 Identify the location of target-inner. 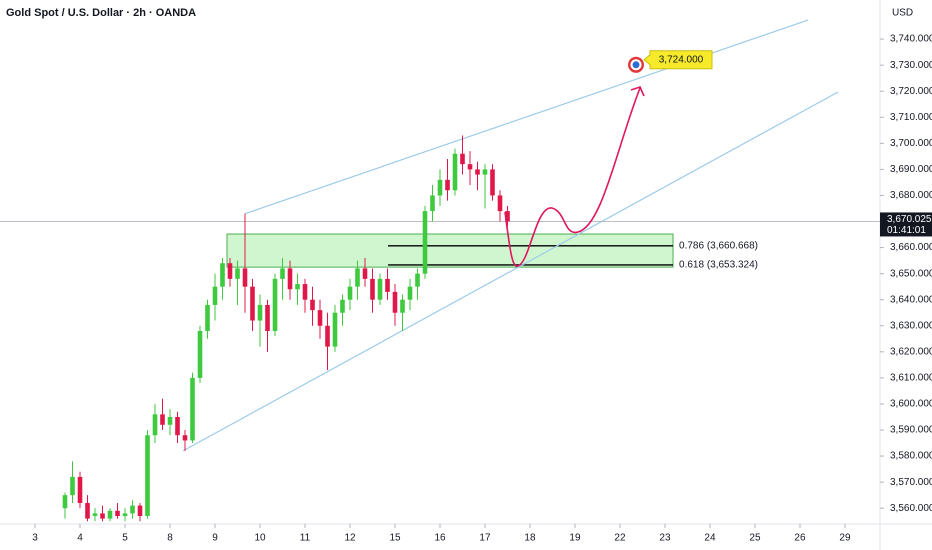
(636, 65).